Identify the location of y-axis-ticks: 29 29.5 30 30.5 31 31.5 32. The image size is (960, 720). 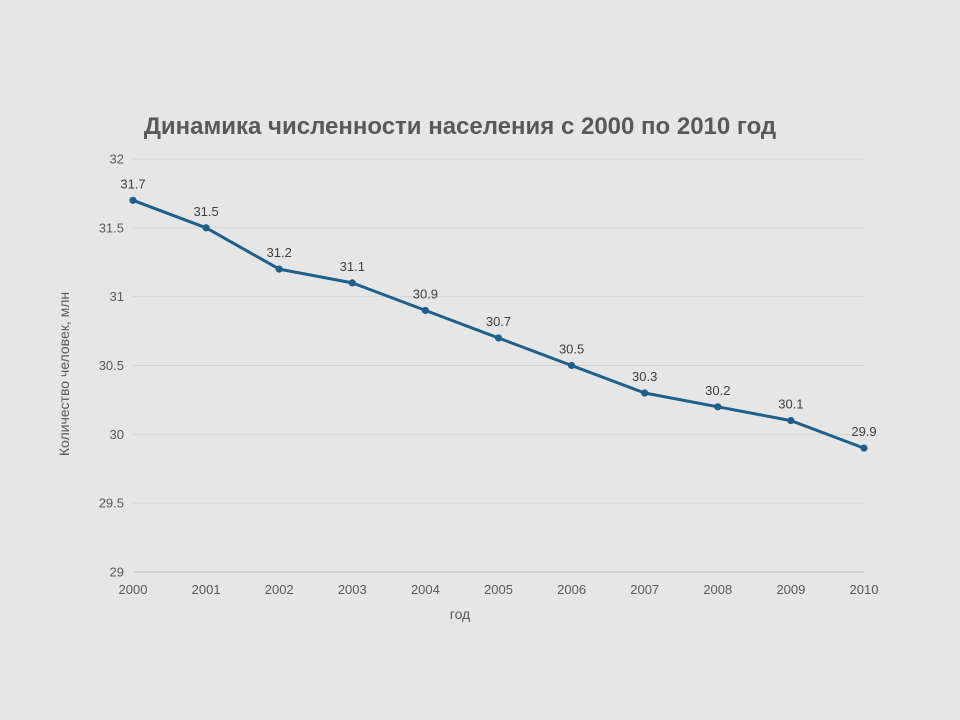
(111, 366).